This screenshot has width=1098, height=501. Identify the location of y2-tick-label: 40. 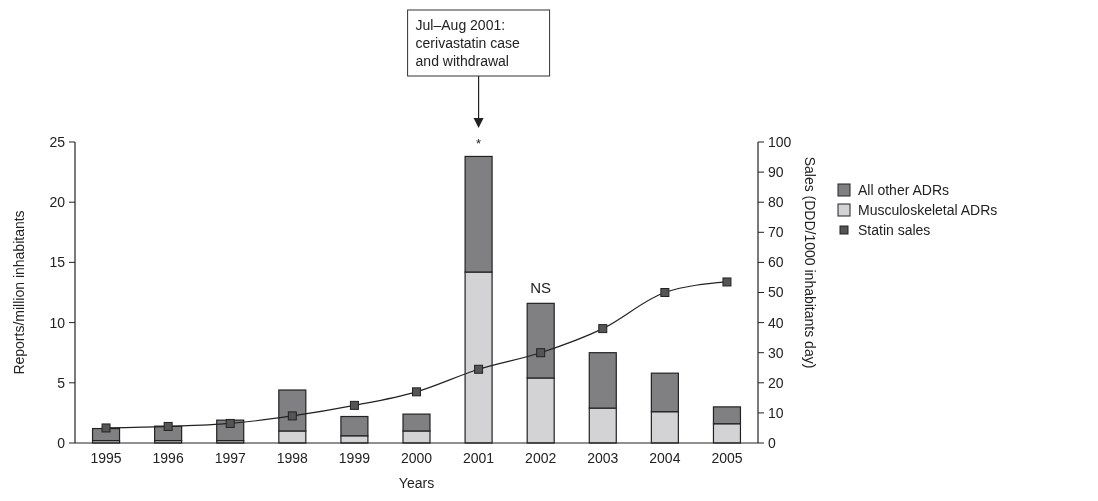
(776, 322).